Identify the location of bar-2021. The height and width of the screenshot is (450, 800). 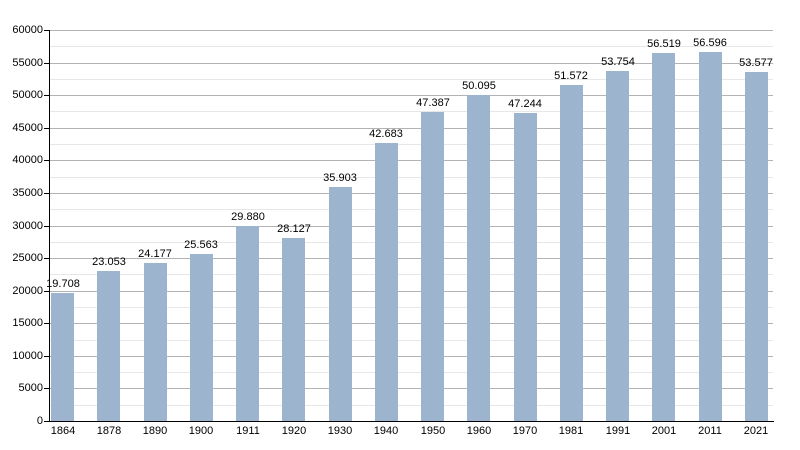
(756, 246).